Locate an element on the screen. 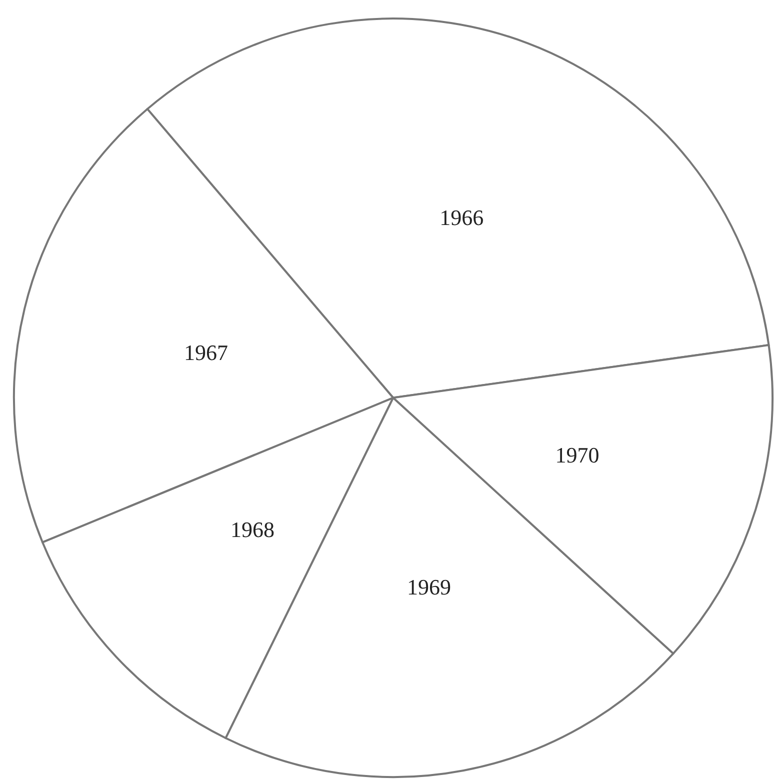 The image size is (774, 780). slice-label: 1967 is located at coordinates (206, 353).